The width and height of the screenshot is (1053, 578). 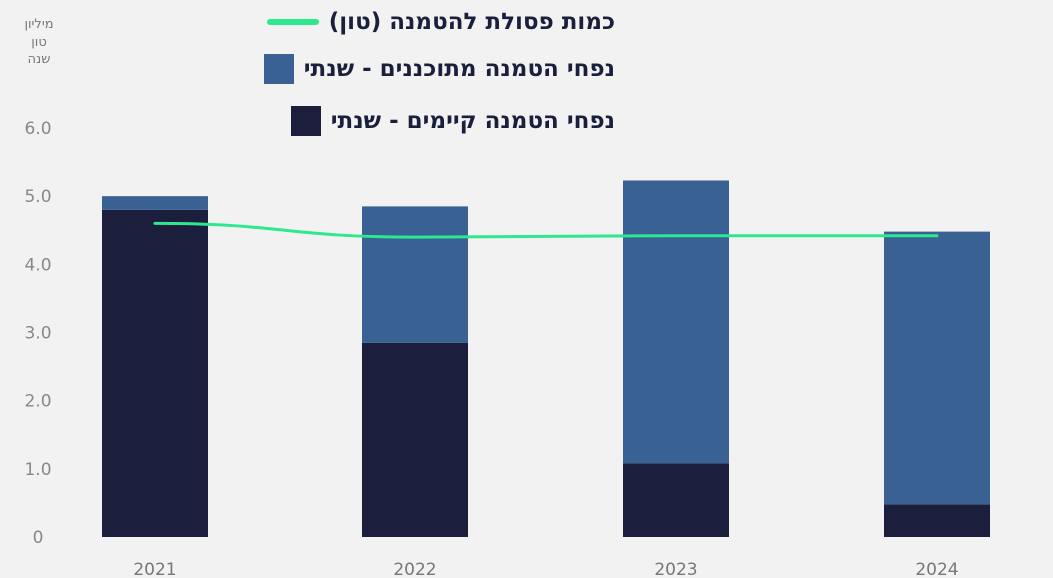 What do you see at coordinates (675, 569) in the screenshot?
I see `x-tick-label: 2023` at bounding box center [675, 569].